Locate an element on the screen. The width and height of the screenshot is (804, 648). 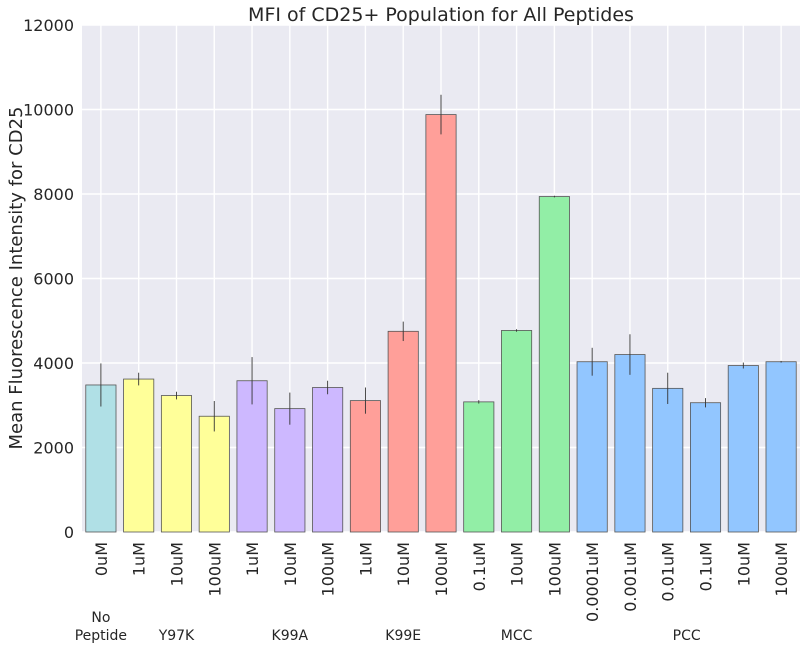
y-tick-label: 2000 is located at coordinates (53, 448).